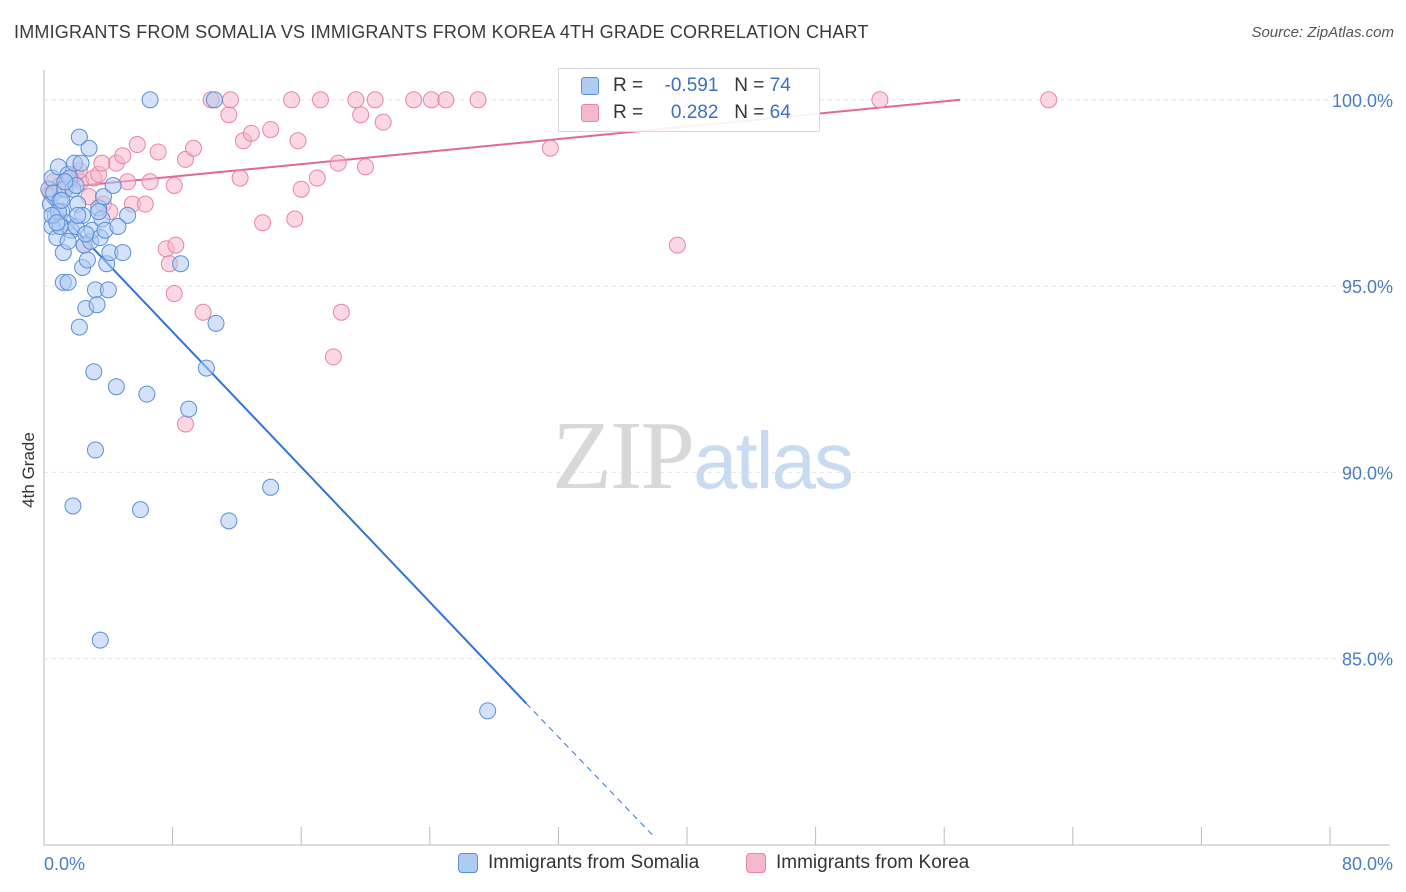 The height and width of the screenshot is (892, 1406). I want to click on y-tick-label: 100.0%, so click(1362, 101).